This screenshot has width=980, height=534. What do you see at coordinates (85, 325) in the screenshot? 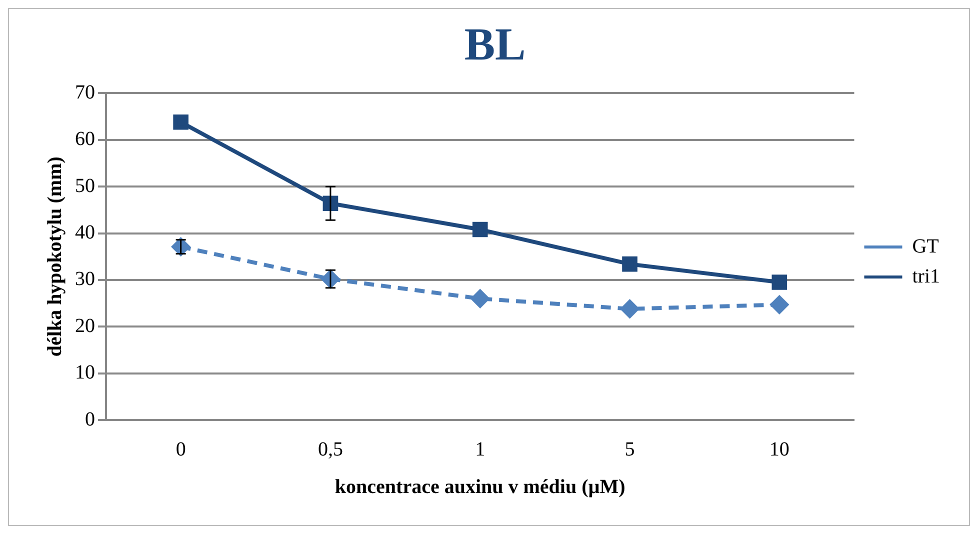
I see `y-tick-label: 20` at bounding box center [85, 325].